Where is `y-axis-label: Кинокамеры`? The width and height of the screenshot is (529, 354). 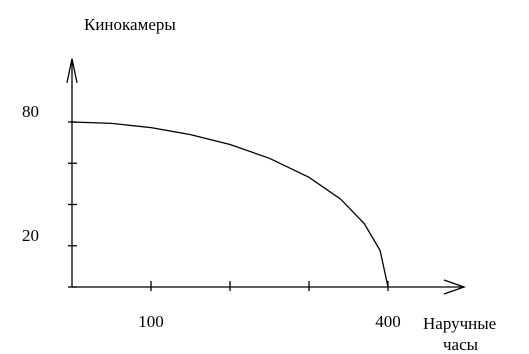 y-axis-label: Кинокамеры is located at coordinates (130, 24).